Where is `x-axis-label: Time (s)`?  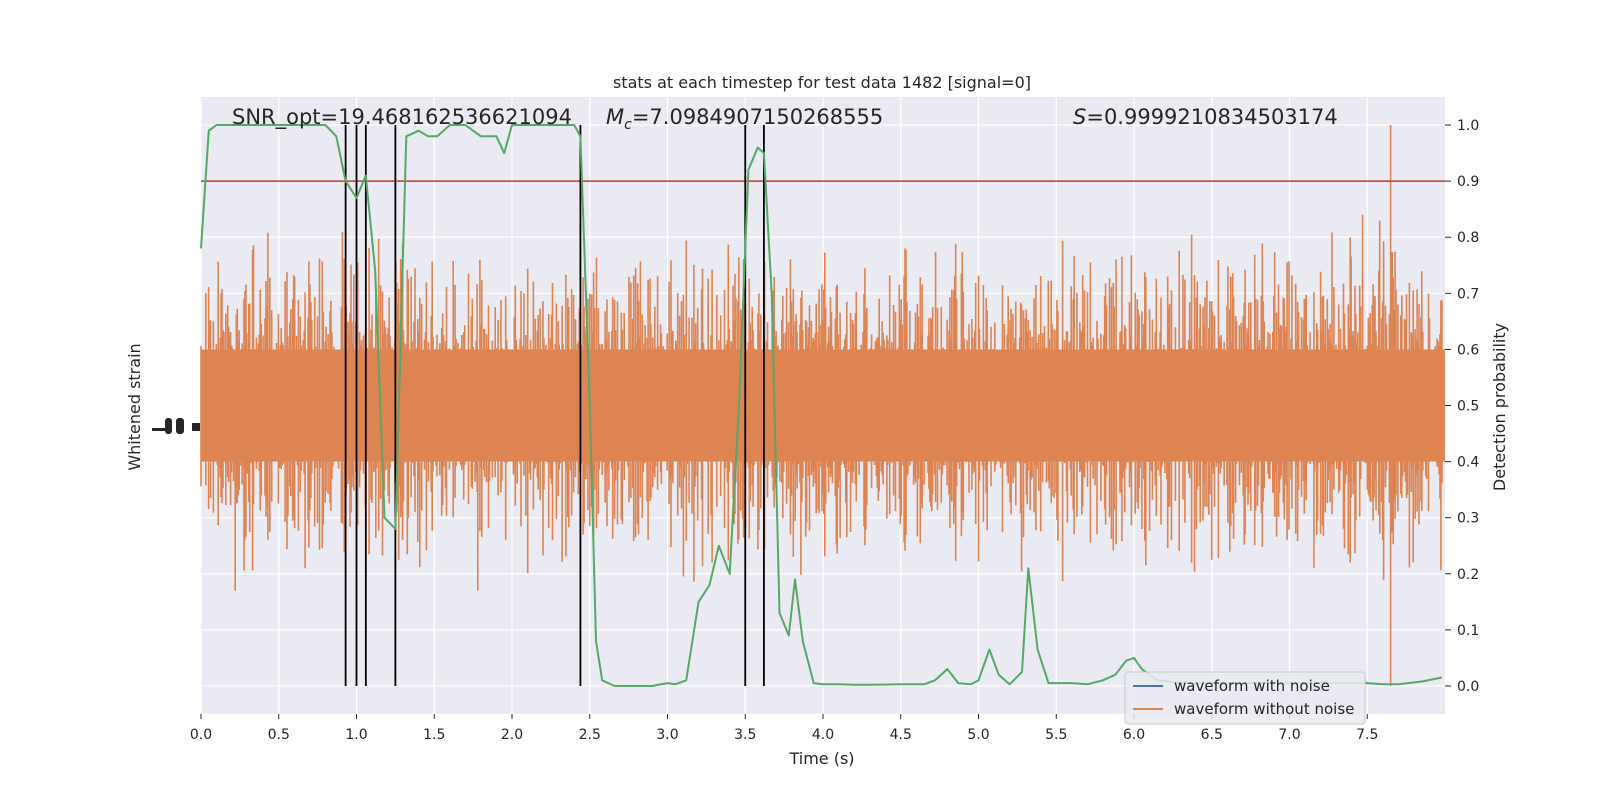 x-axis-label: Time (s) is located at coordinates (821, 758).